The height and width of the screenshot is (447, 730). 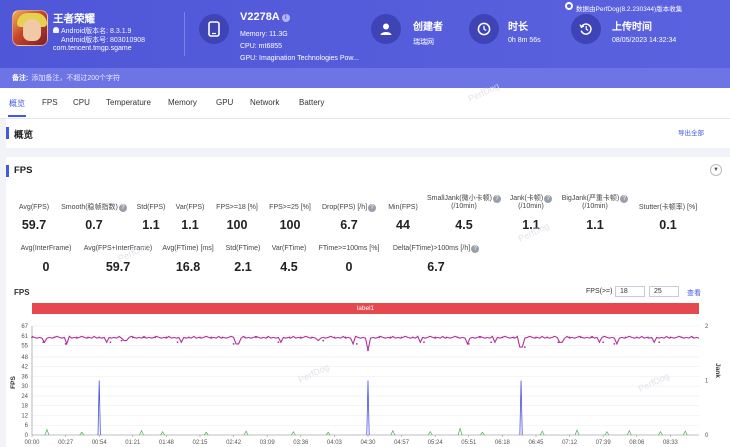 I want to click on tab-network: Network, so click(x=265, y=102).